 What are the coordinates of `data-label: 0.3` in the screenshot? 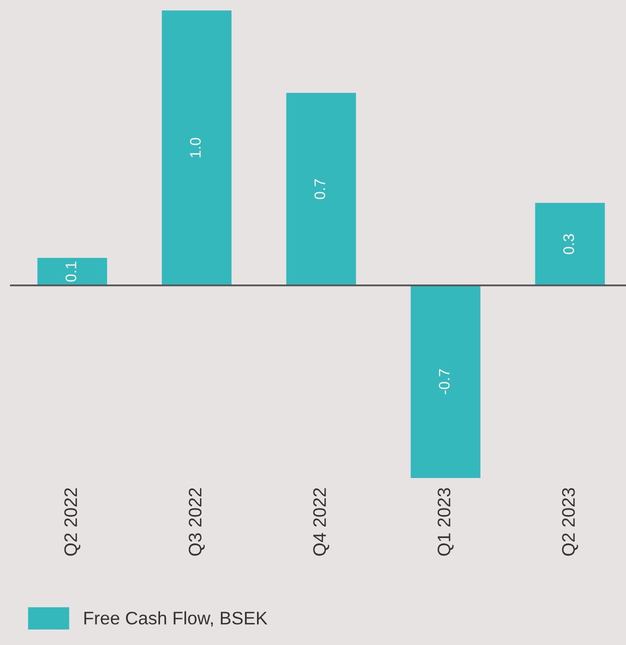 It's located at (568, 244).